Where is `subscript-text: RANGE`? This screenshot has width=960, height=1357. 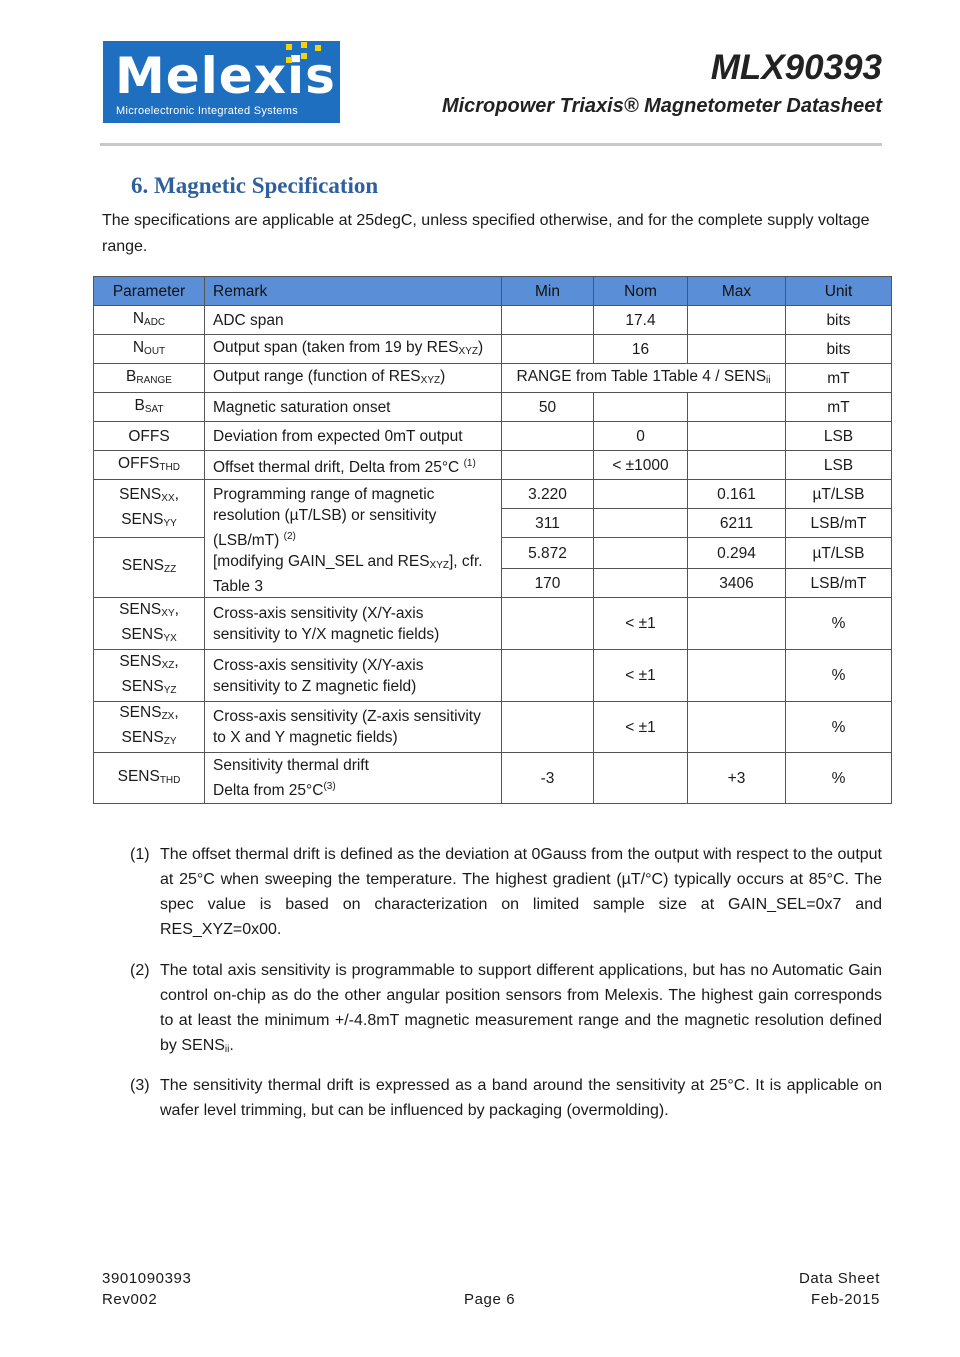
subscript-text: RANGE is located at coordinates (154, 380).